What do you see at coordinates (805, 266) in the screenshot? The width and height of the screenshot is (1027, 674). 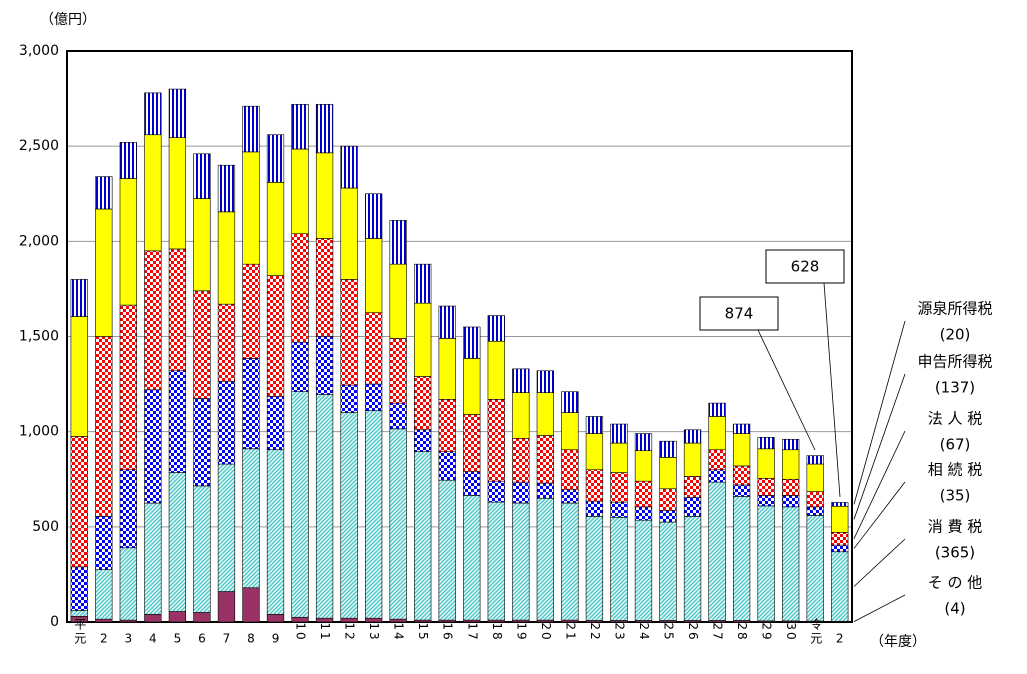 I see `callout-box` at bounding box center [805, 266].